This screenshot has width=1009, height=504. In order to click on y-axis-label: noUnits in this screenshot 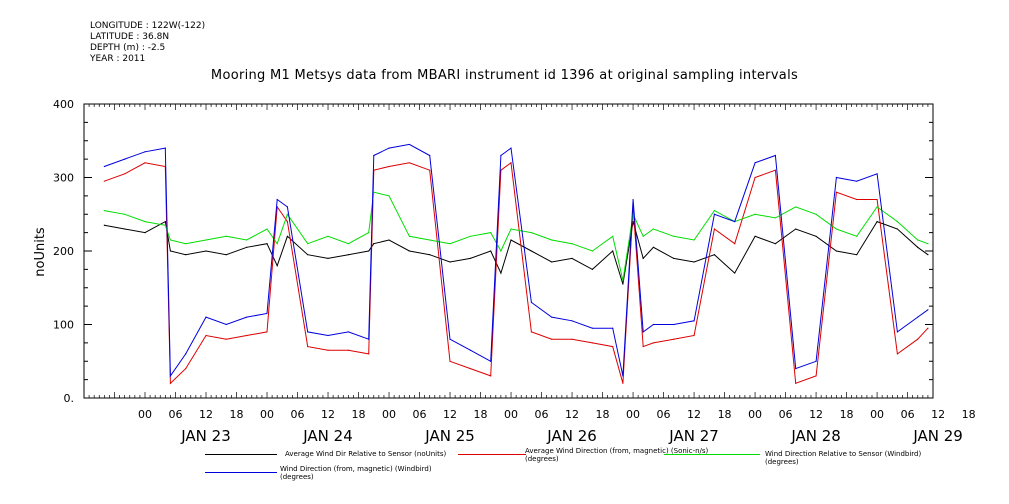, I will do `click(40, 252)`.